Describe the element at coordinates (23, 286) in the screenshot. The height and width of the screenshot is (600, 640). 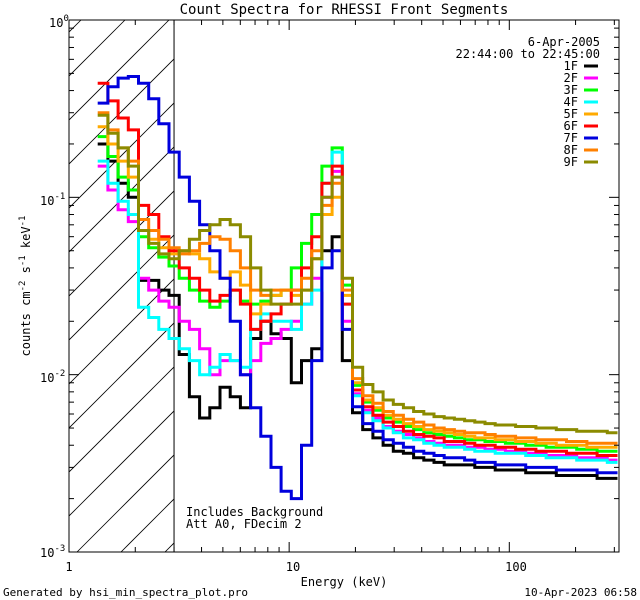
I see `y-axis-label-sup: -2` at that location.